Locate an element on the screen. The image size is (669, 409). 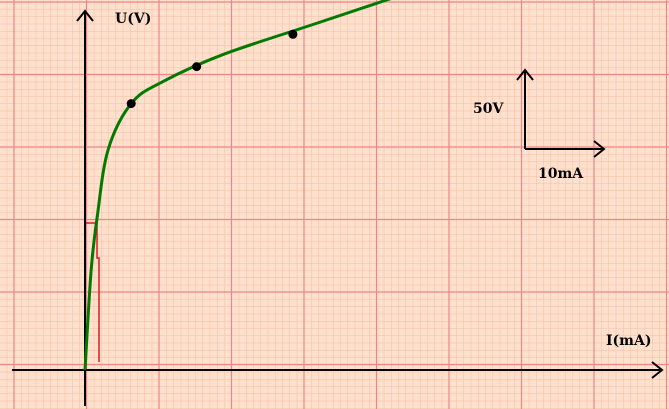
y-axis-label: U(V) is located at coordinates (133, 19).